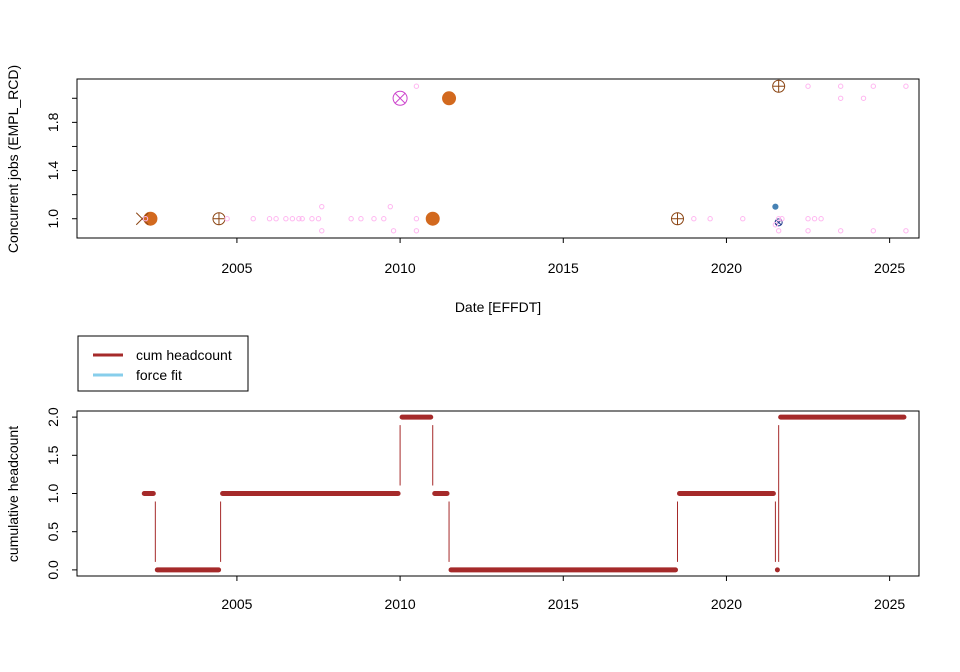  I want to click on y-tick-label: 1.8, so click(53, 122).